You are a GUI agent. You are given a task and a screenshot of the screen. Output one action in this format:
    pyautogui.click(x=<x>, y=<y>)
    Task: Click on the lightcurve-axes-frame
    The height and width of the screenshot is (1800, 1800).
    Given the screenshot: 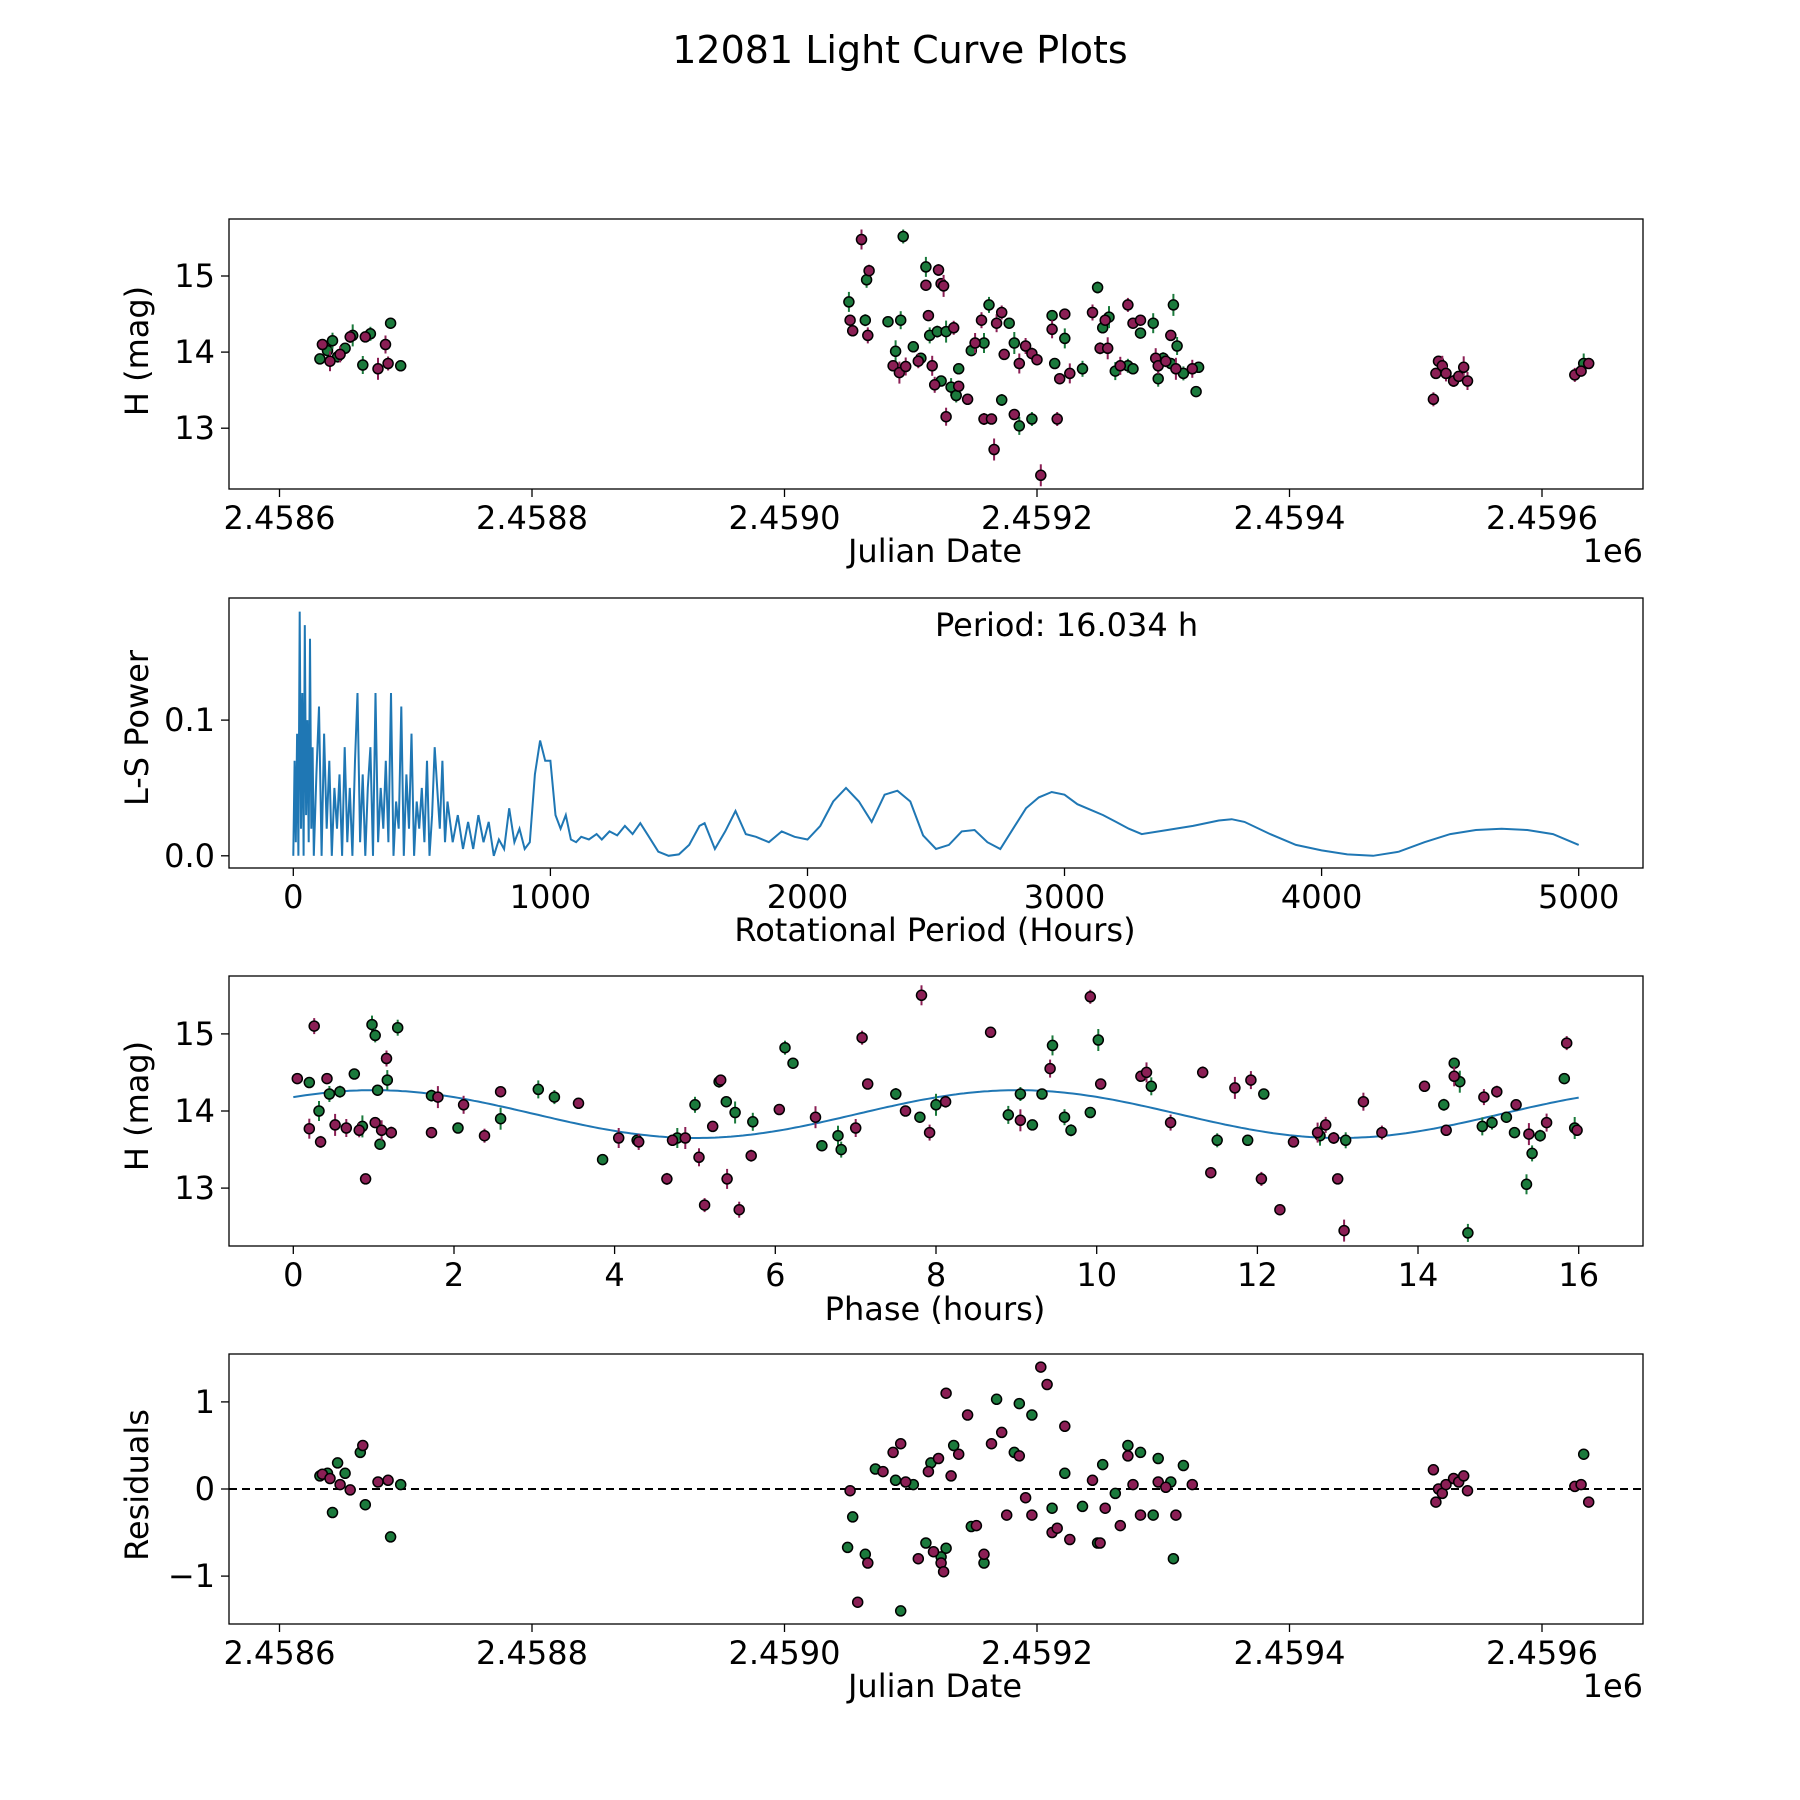 What is the action you would take?
    pyautogui.click(x=936, y=354)
    